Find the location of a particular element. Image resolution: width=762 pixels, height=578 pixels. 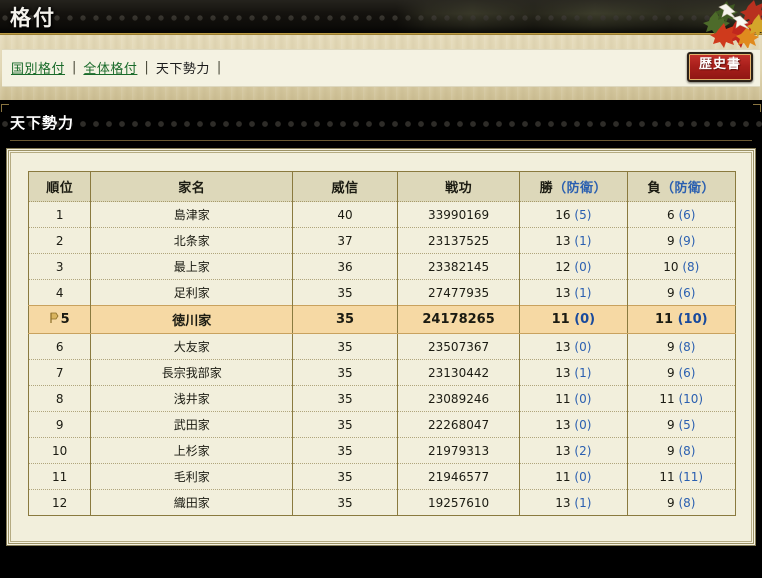

cell-rank: 10 is located at coordinates (59, 450).